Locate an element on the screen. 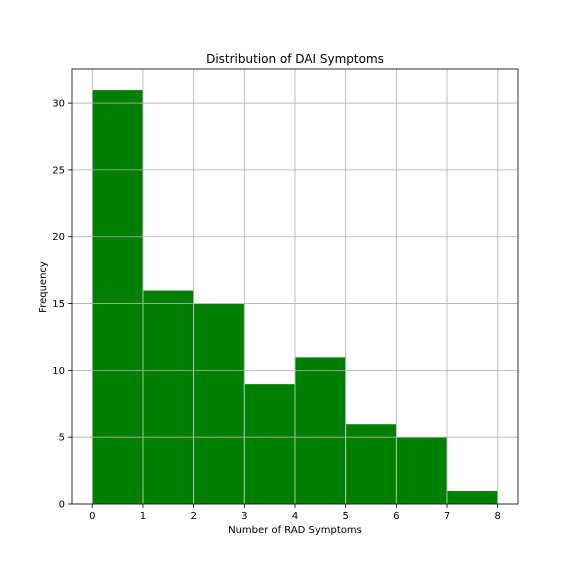  y-tick-label-15: 15 is located at coordinates (58, 304).